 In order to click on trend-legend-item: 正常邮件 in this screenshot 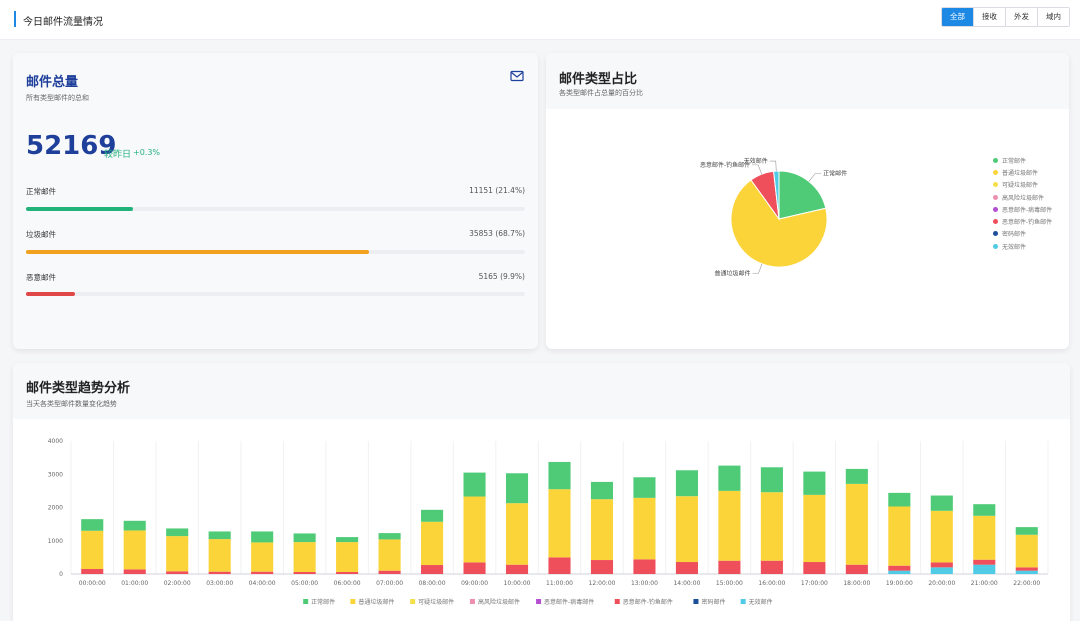, I will do `click(323, 602)`.